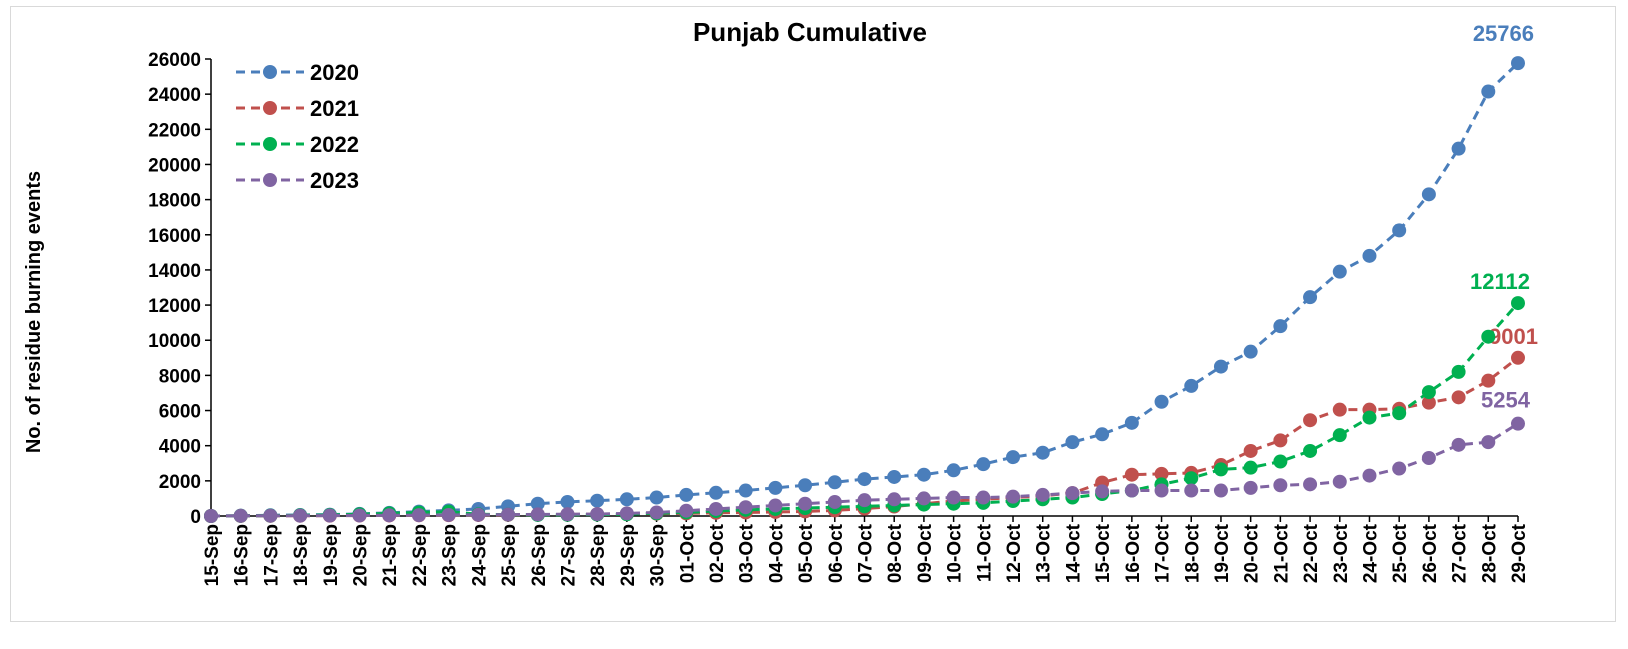 This screenshot has height=649, width=1628. I want to click on y-tick-label: 14000, so click(174, 271).